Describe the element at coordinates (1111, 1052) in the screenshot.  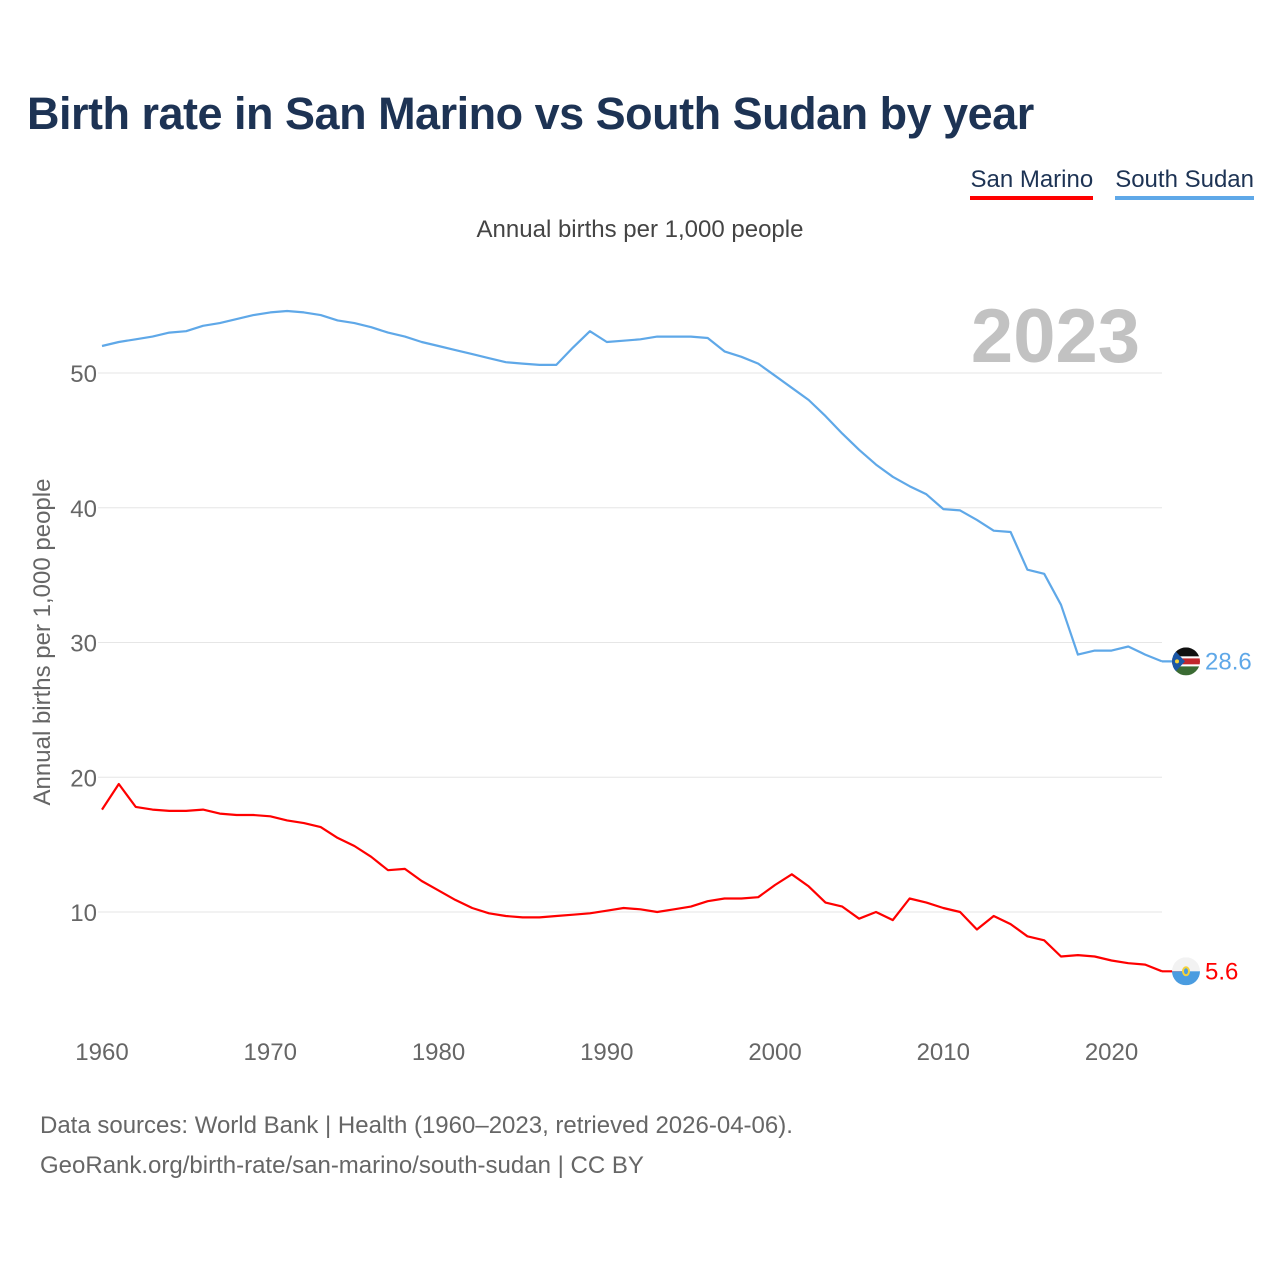
I see `x-tick-label: 2020` at that location.